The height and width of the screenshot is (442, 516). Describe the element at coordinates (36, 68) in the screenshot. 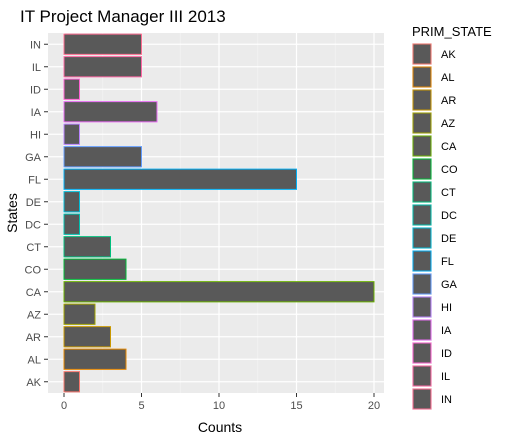

I see `y-tick-label-il: IL` at that location.